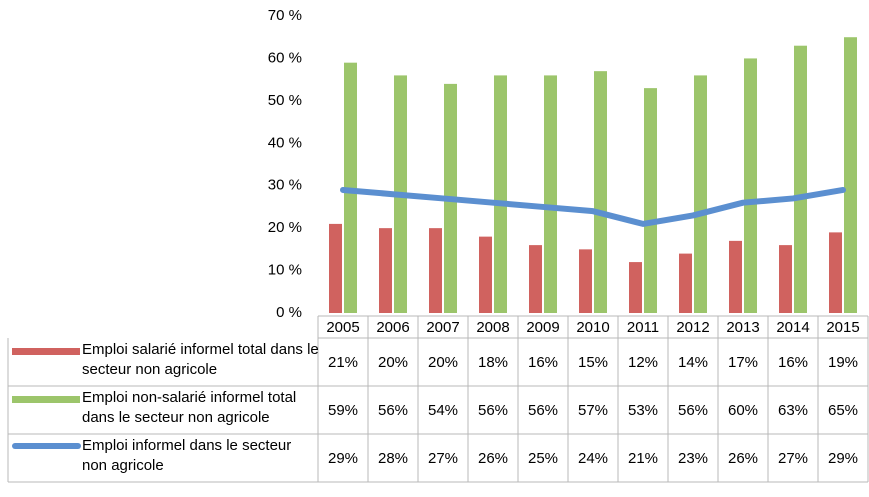 The width and height of the screenshot is (869, 497). What do you see at coordinates (443, 410) in the screenshot?
I see `data-label: 54%` at bounding box center [443, 410].